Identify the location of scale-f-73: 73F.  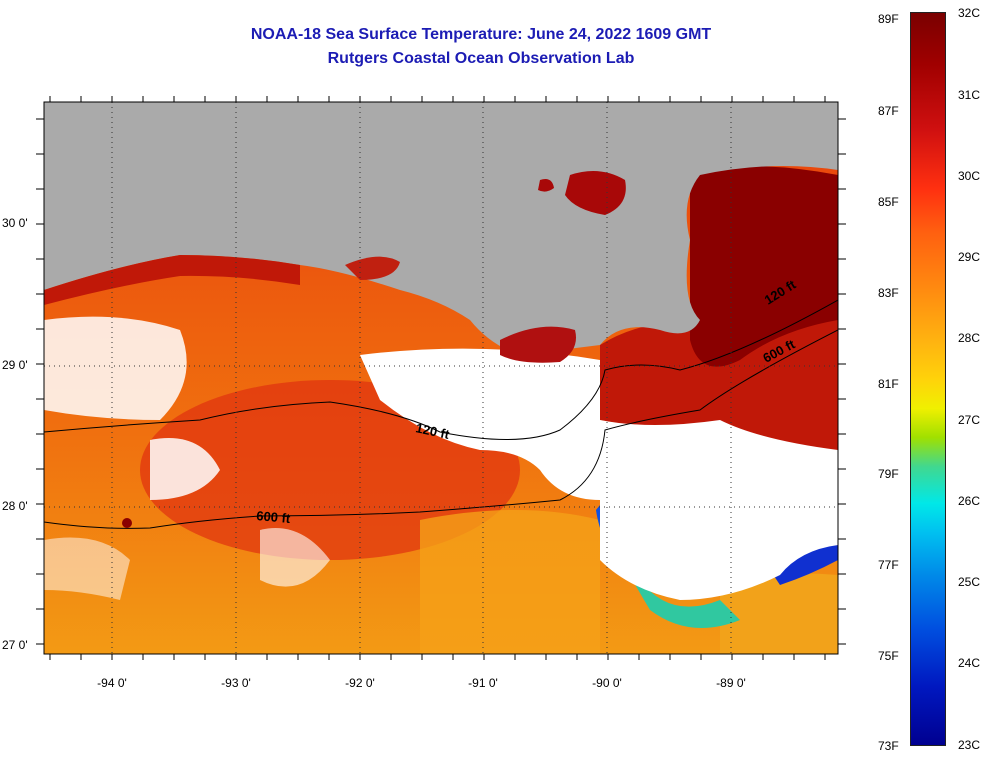
(888, 746).